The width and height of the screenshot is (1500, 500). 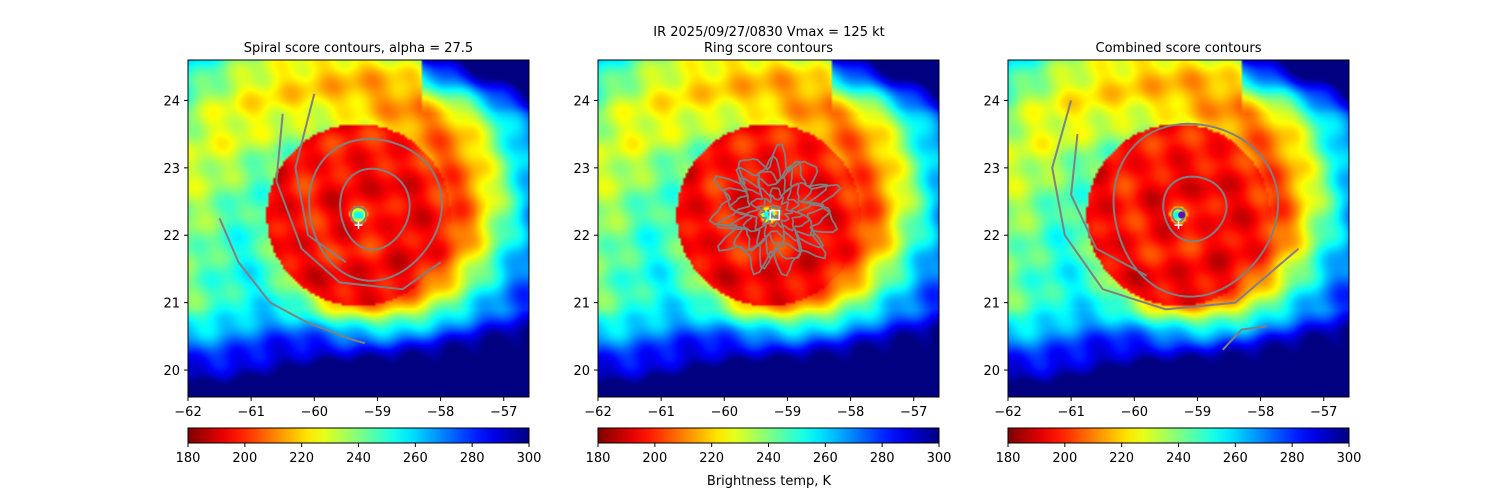 What do you see at coordinates (769, 481) in the screenshot?
I see `colorbar-label: Brightness temp, K` at bounding box center [769, 481].